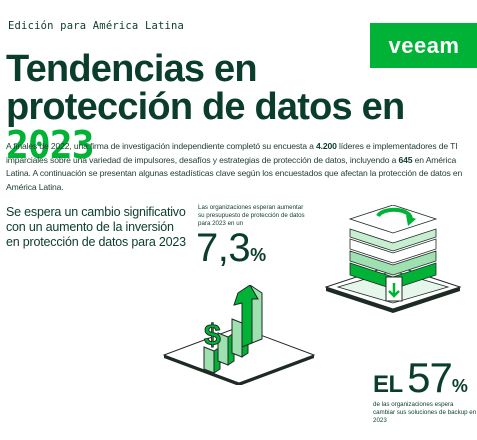  Describe the element at coordinates (258, 255) in the screenshot. I see `budget-stat-unit: %` at that location.